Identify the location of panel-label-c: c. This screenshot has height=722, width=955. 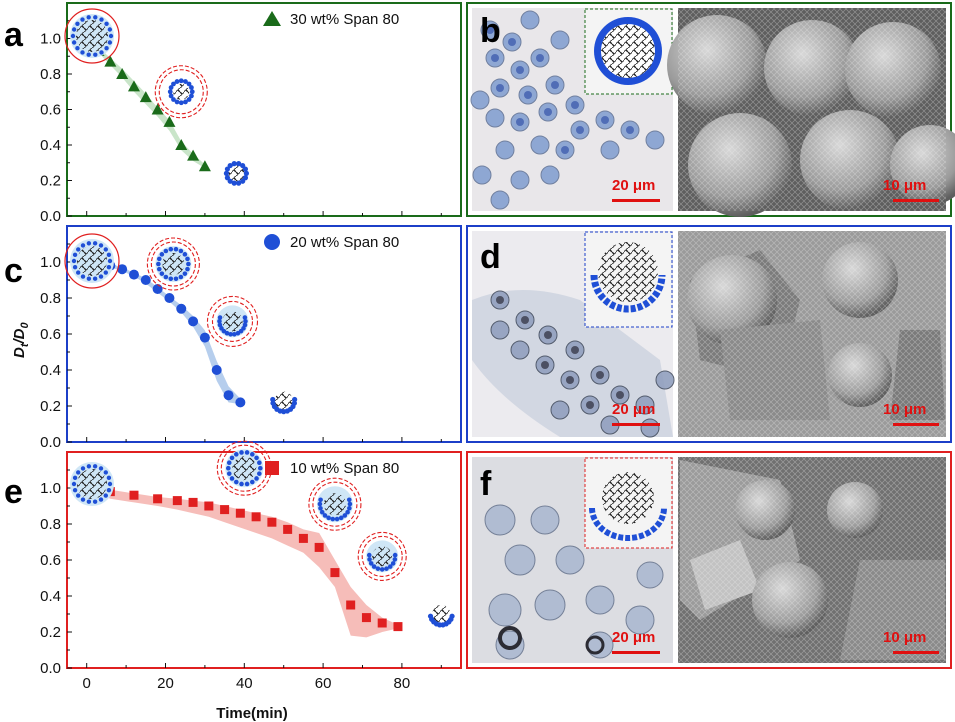
(13, 271).